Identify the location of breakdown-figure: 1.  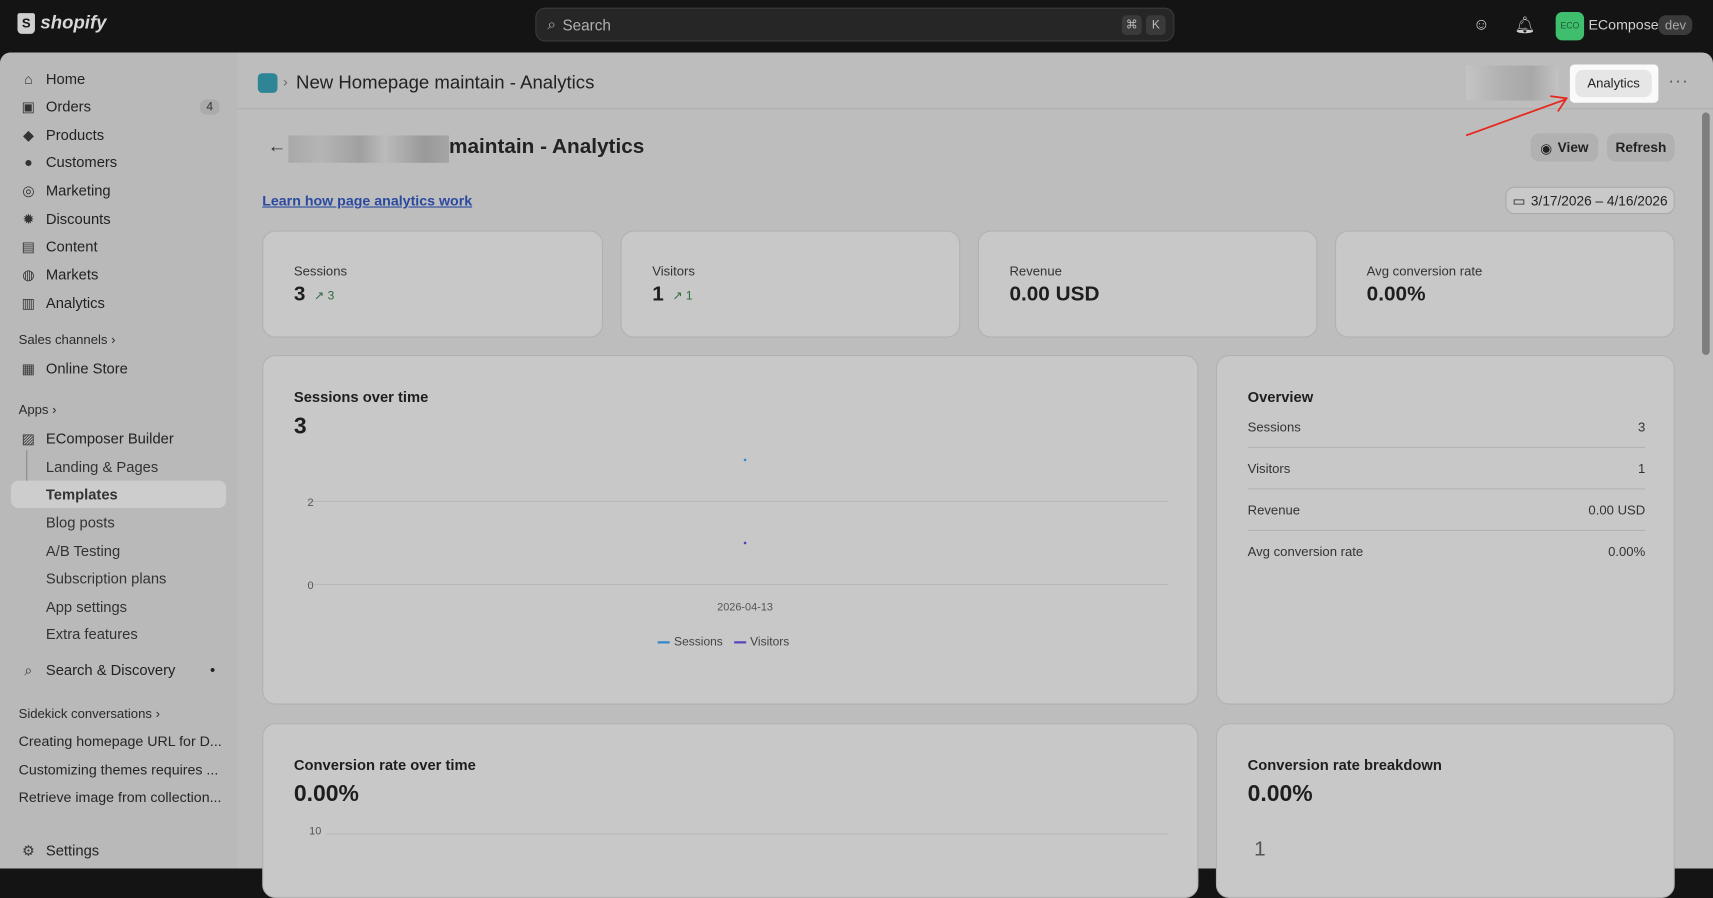
(1260, 849).